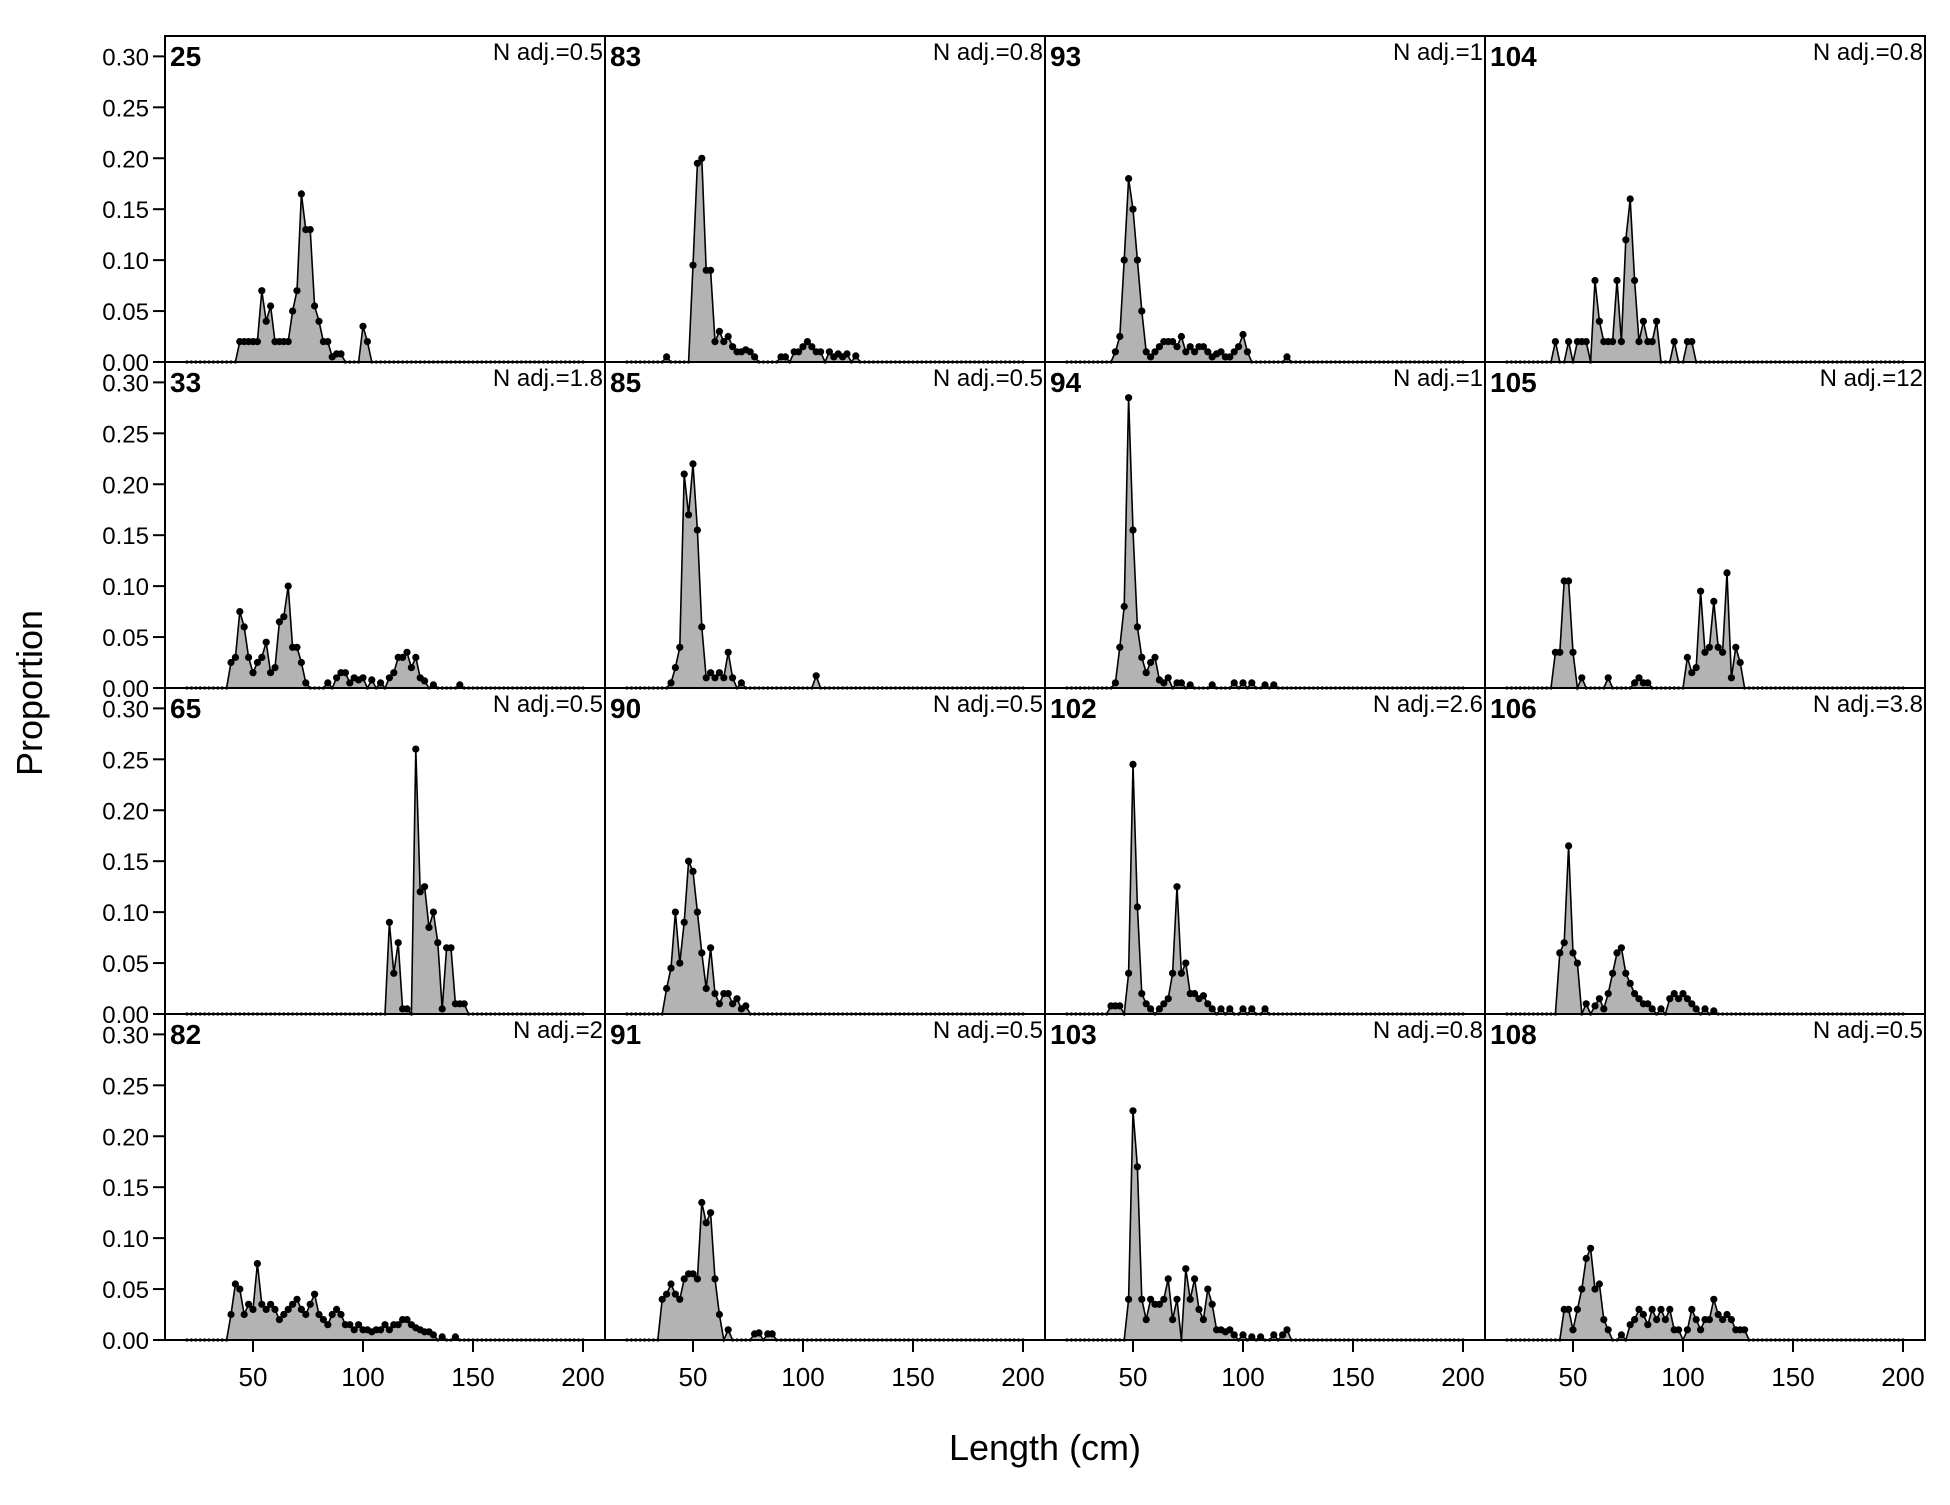  Describe the element at coordinates (1705, 1294) in the screenshot. I see `panel-108-area` at that location.